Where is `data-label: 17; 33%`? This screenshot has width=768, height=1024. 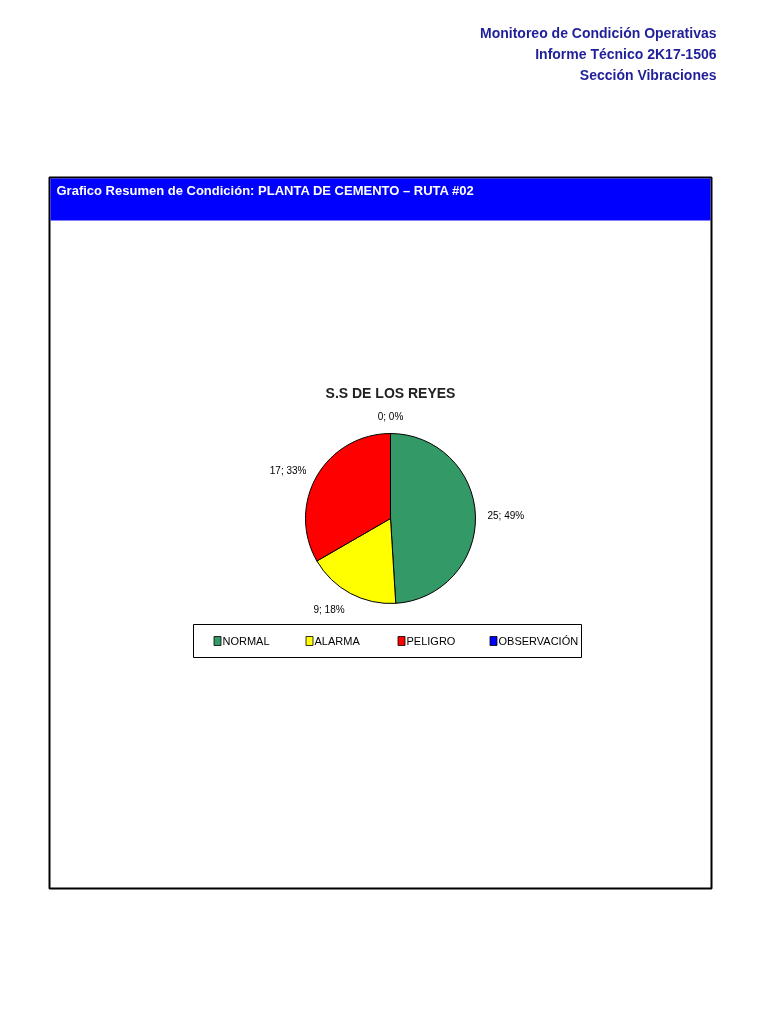 data-label: 17; 33% is located at coordinates (288, 470).